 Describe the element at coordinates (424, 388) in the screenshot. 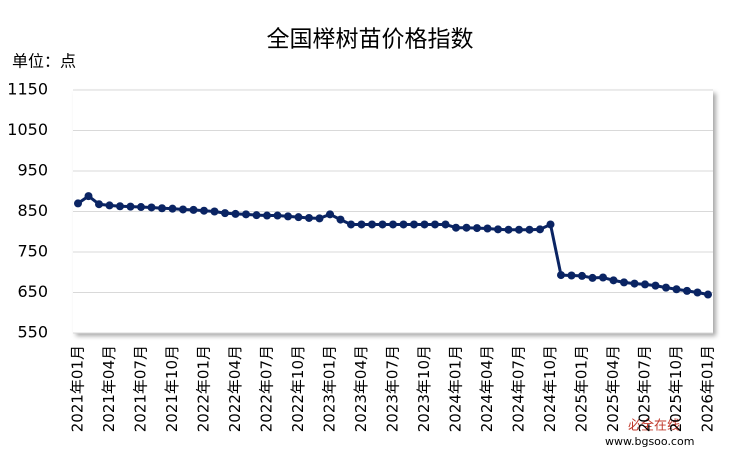

I see `x-tick-label: 2023年10月` at that location.